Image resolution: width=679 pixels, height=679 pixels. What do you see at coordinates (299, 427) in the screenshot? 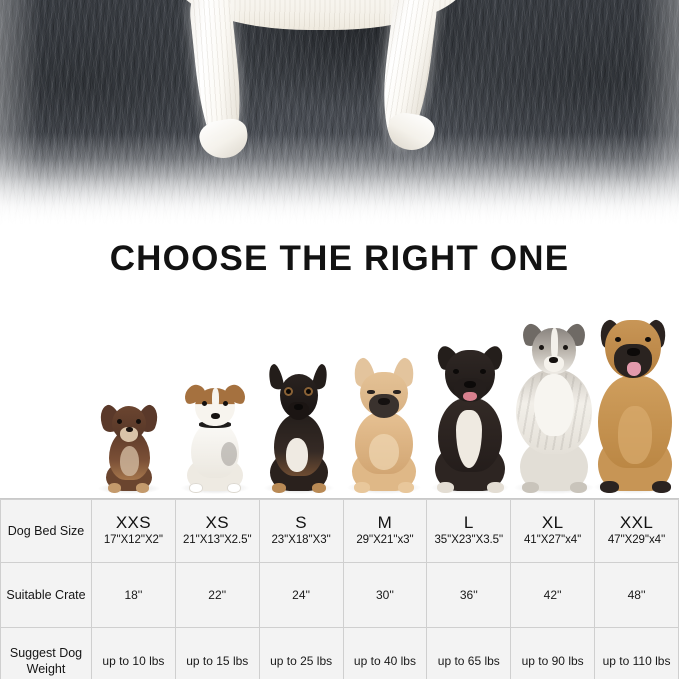
I see `dog-illustration-s` at bounding box center [299, 427].